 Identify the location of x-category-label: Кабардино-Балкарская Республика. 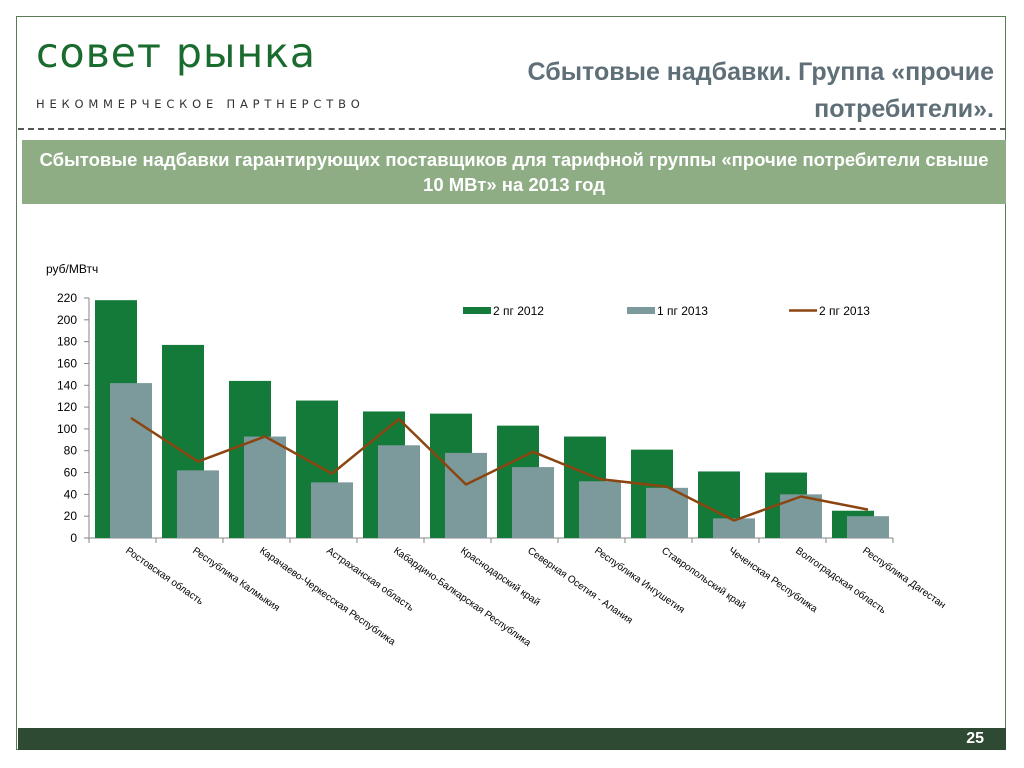
(462, 597).